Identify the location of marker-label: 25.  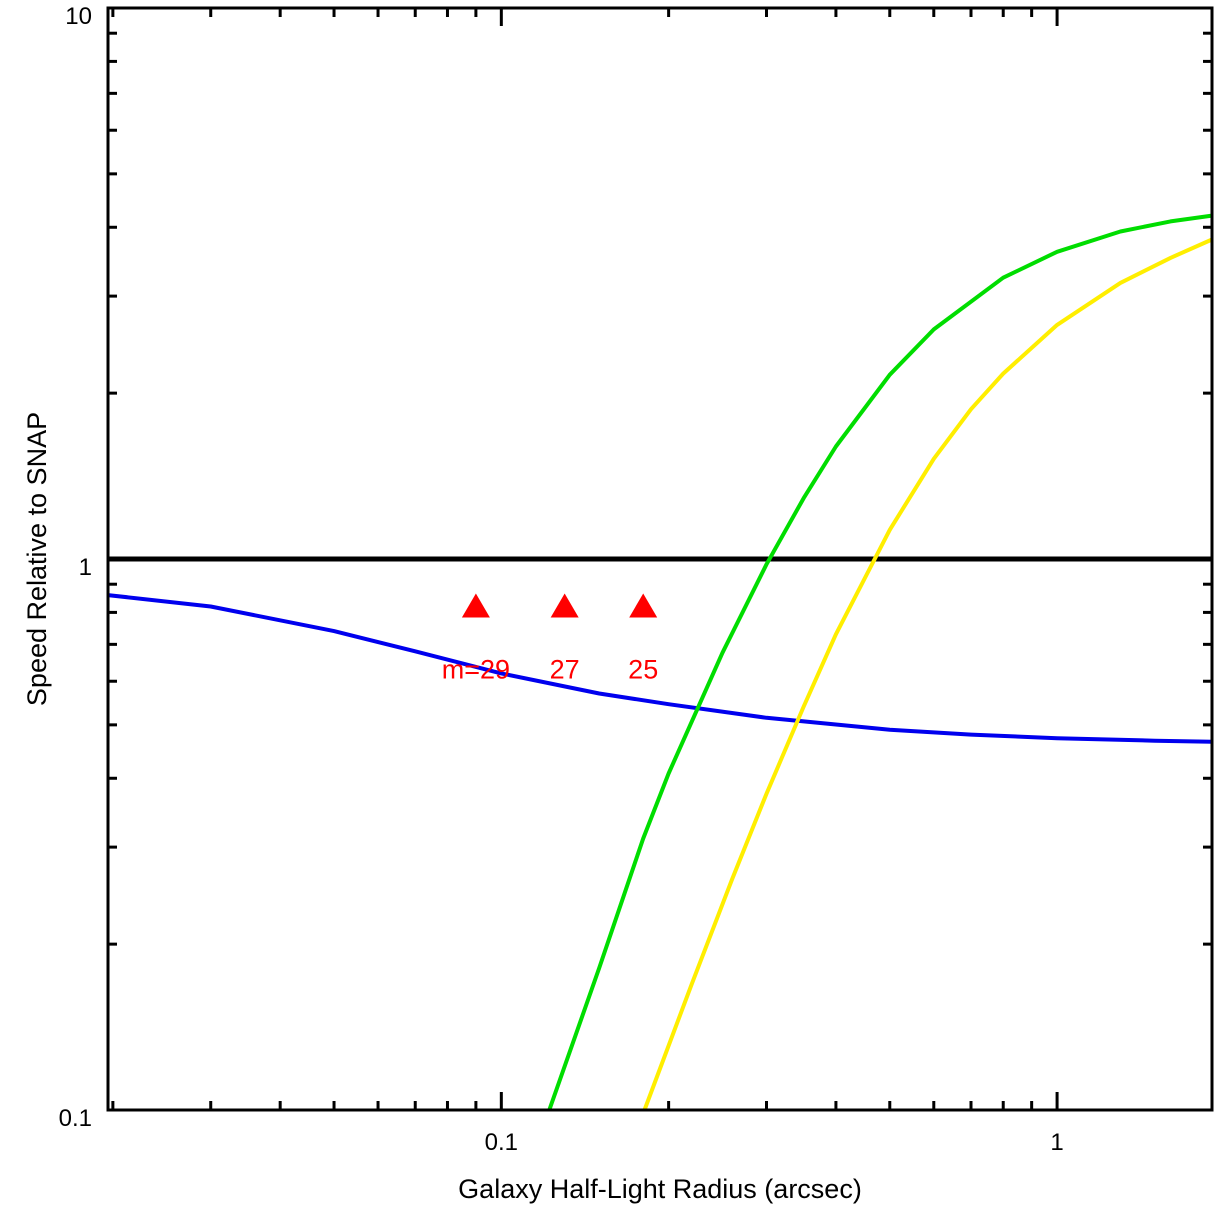
(643, 669).